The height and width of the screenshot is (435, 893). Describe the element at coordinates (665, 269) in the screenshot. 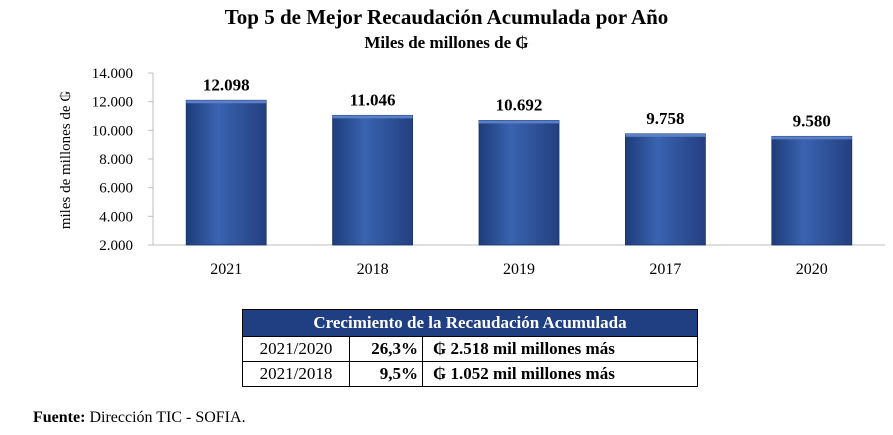

I see `x-tick-label: 2017` at that location.